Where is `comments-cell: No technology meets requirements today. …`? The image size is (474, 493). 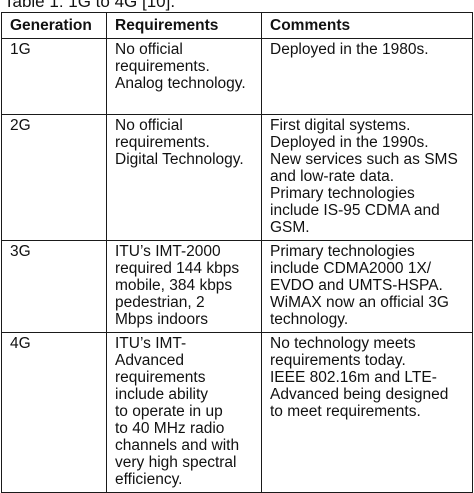 comments-cell: No technology meets requirements today. … is located at coordinates (367, 412).